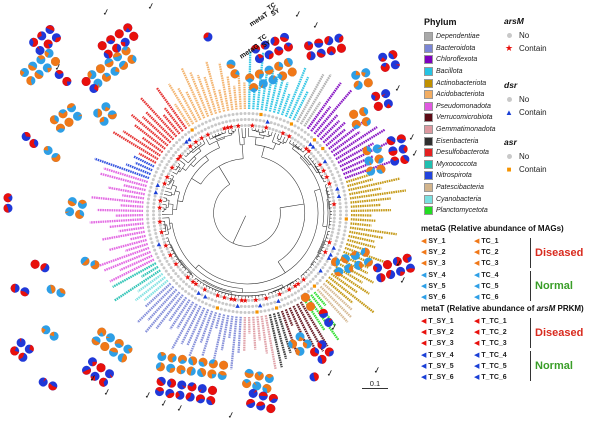 The width and height of the screenshot is (600, 424). I want to click on square-icon: ■, so click(509, 169).